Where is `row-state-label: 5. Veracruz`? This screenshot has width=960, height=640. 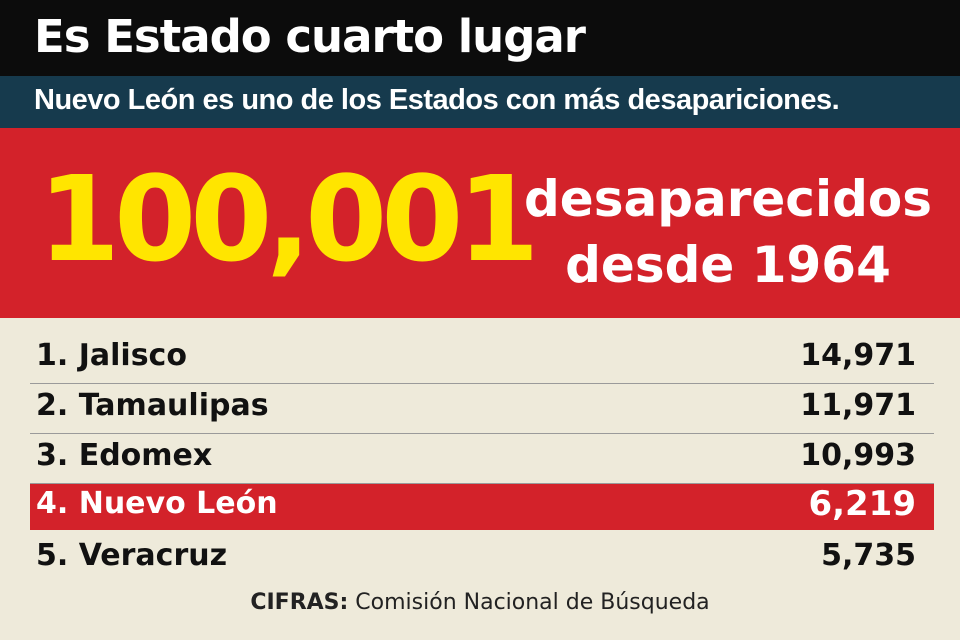 row-state-label: 5. Veracruz is located at coordinates (132, 555).